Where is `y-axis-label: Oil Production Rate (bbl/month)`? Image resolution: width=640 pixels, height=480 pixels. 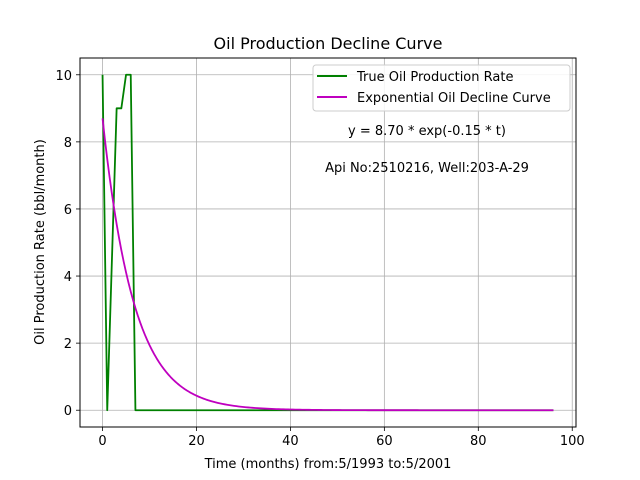 y-axis-label: Oil Production Rate (bbl/month) is located at coordinates (40, 242).